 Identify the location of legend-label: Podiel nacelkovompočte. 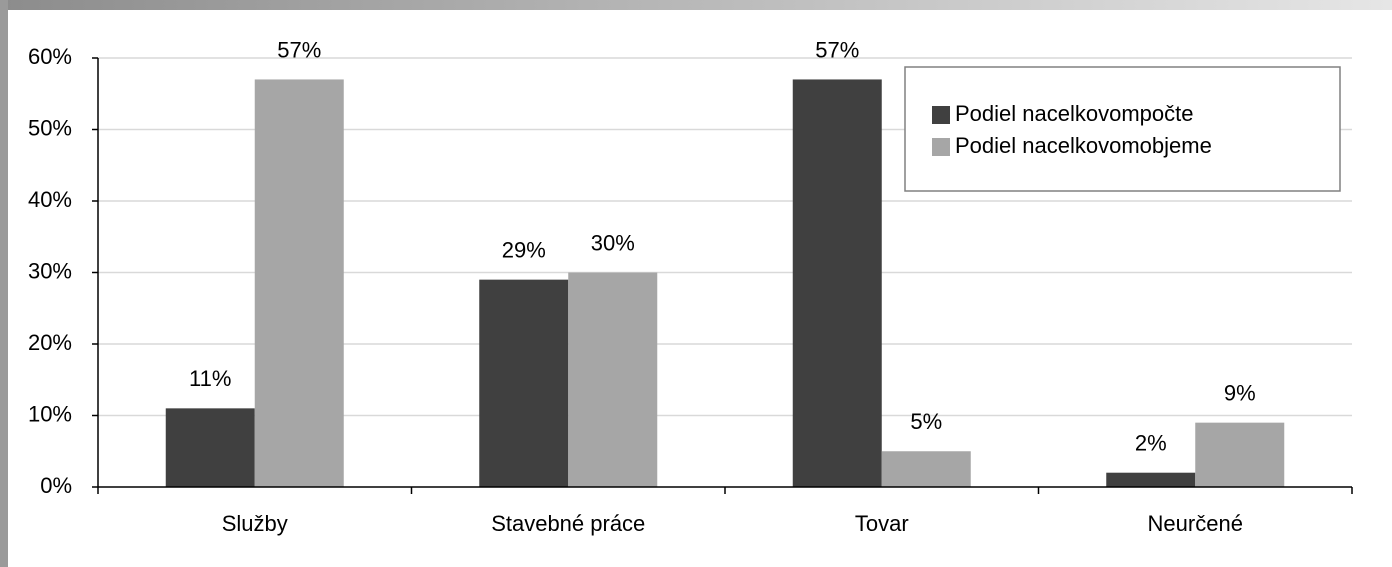
(1074, 113).